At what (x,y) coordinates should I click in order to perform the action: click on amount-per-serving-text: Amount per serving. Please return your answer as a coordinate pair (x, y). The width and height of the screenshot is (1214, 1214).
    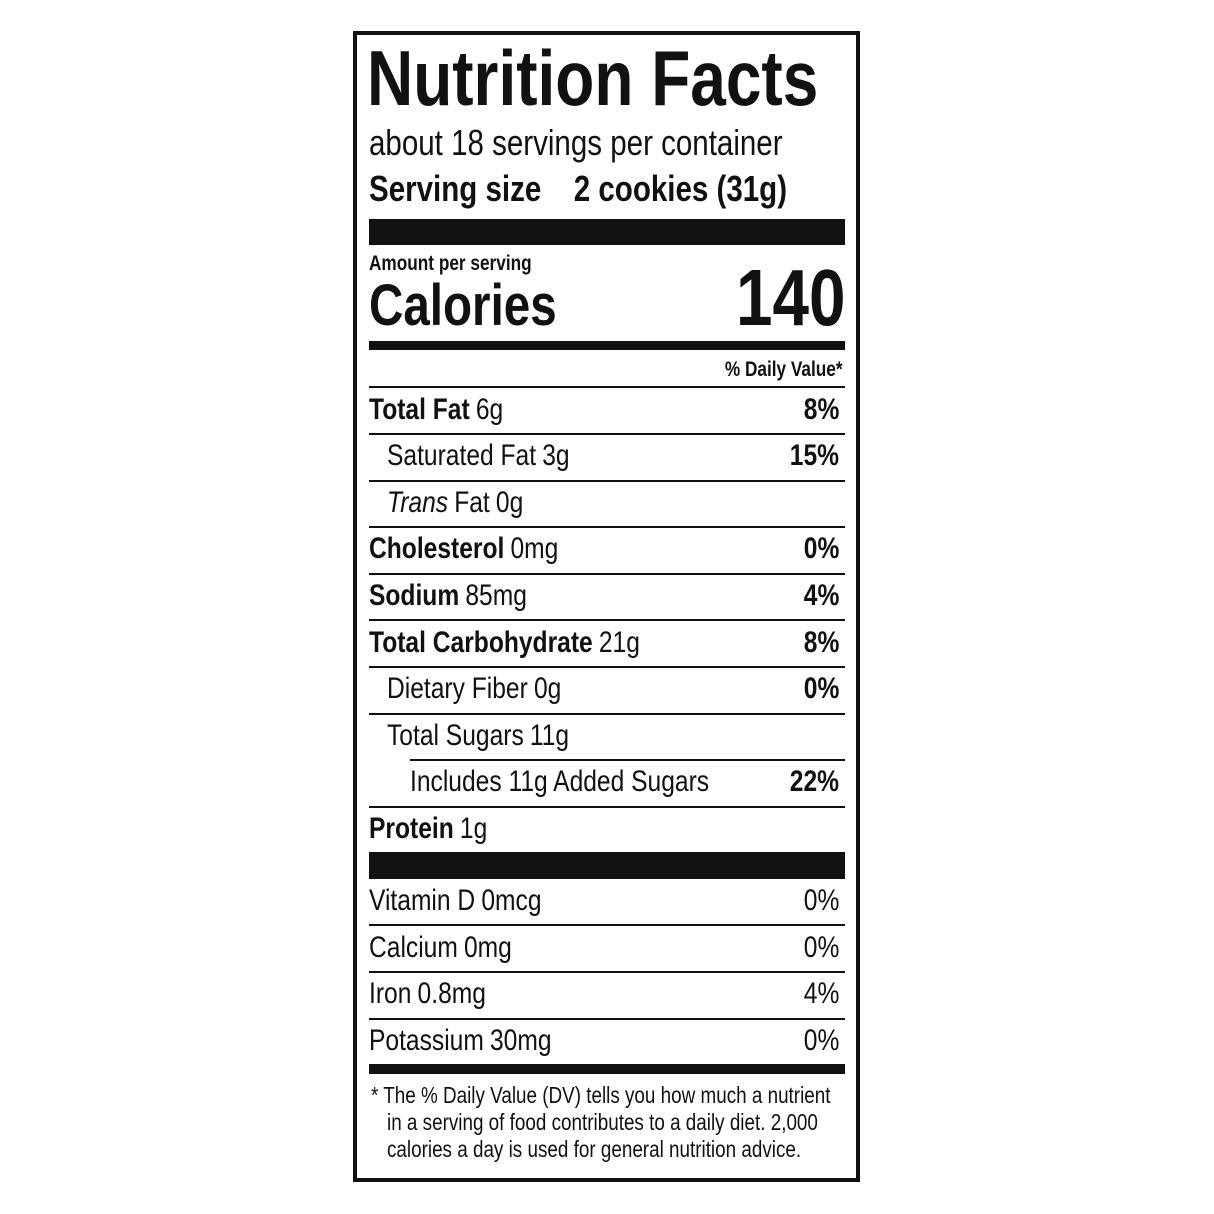
    Looking at the image, I should click on (450, 264).